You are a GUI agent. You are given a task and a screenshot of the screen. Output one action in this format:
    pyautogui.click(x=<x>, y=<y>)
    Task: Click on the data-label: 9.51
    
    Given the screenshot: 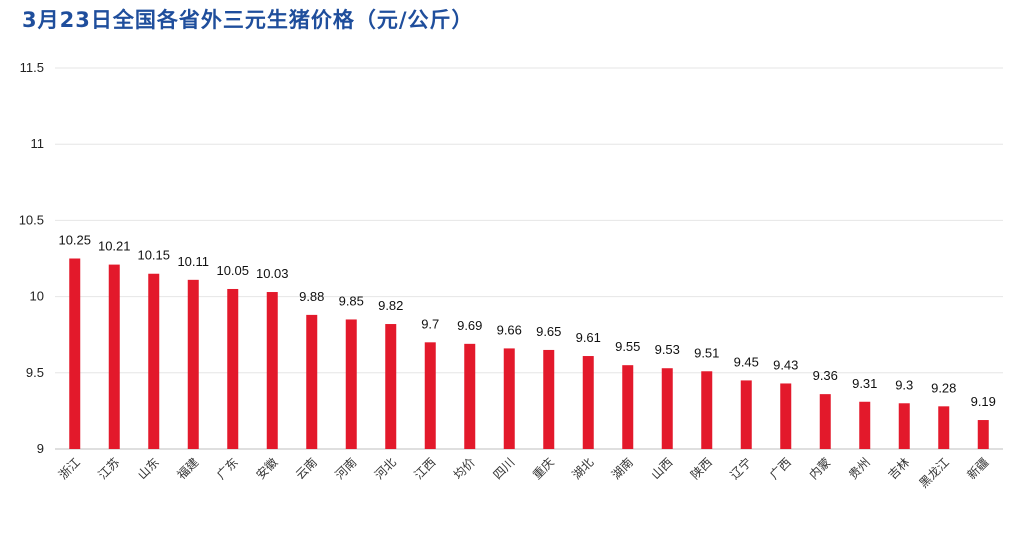 What is the action you would take?
    pyautogui.click(x=706, y=352)
    